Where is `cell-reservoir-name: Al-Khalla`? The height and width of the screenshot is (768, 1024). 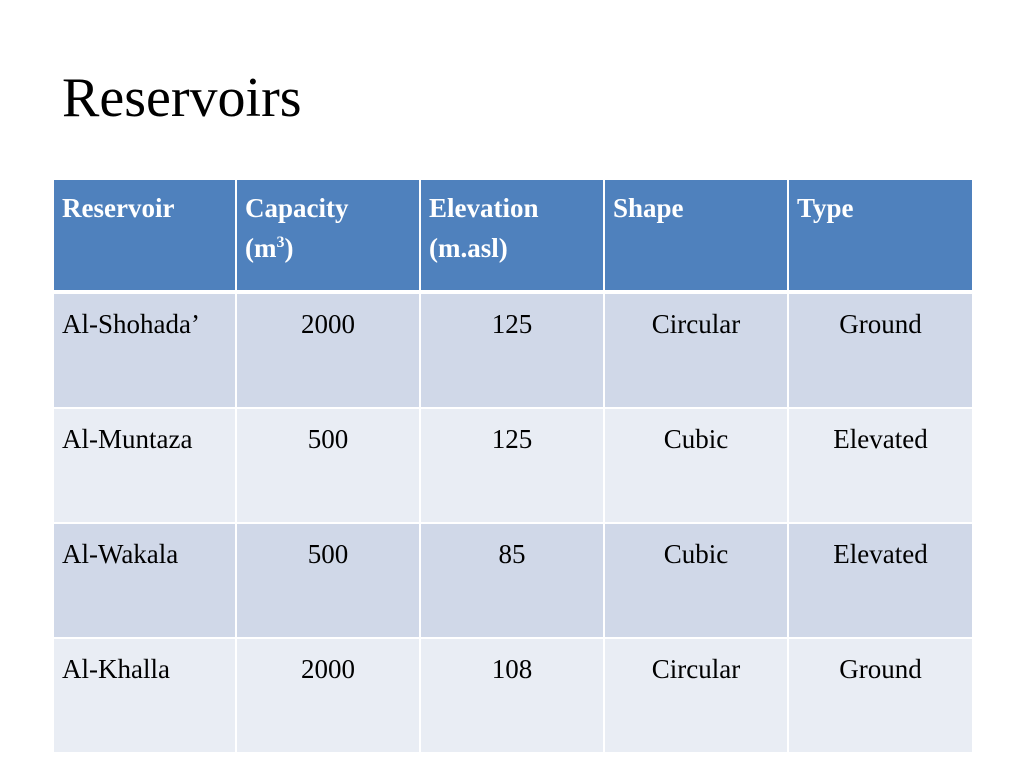
cell-reservoir-name: Al-Khalla is located at coordinates (144, 695).